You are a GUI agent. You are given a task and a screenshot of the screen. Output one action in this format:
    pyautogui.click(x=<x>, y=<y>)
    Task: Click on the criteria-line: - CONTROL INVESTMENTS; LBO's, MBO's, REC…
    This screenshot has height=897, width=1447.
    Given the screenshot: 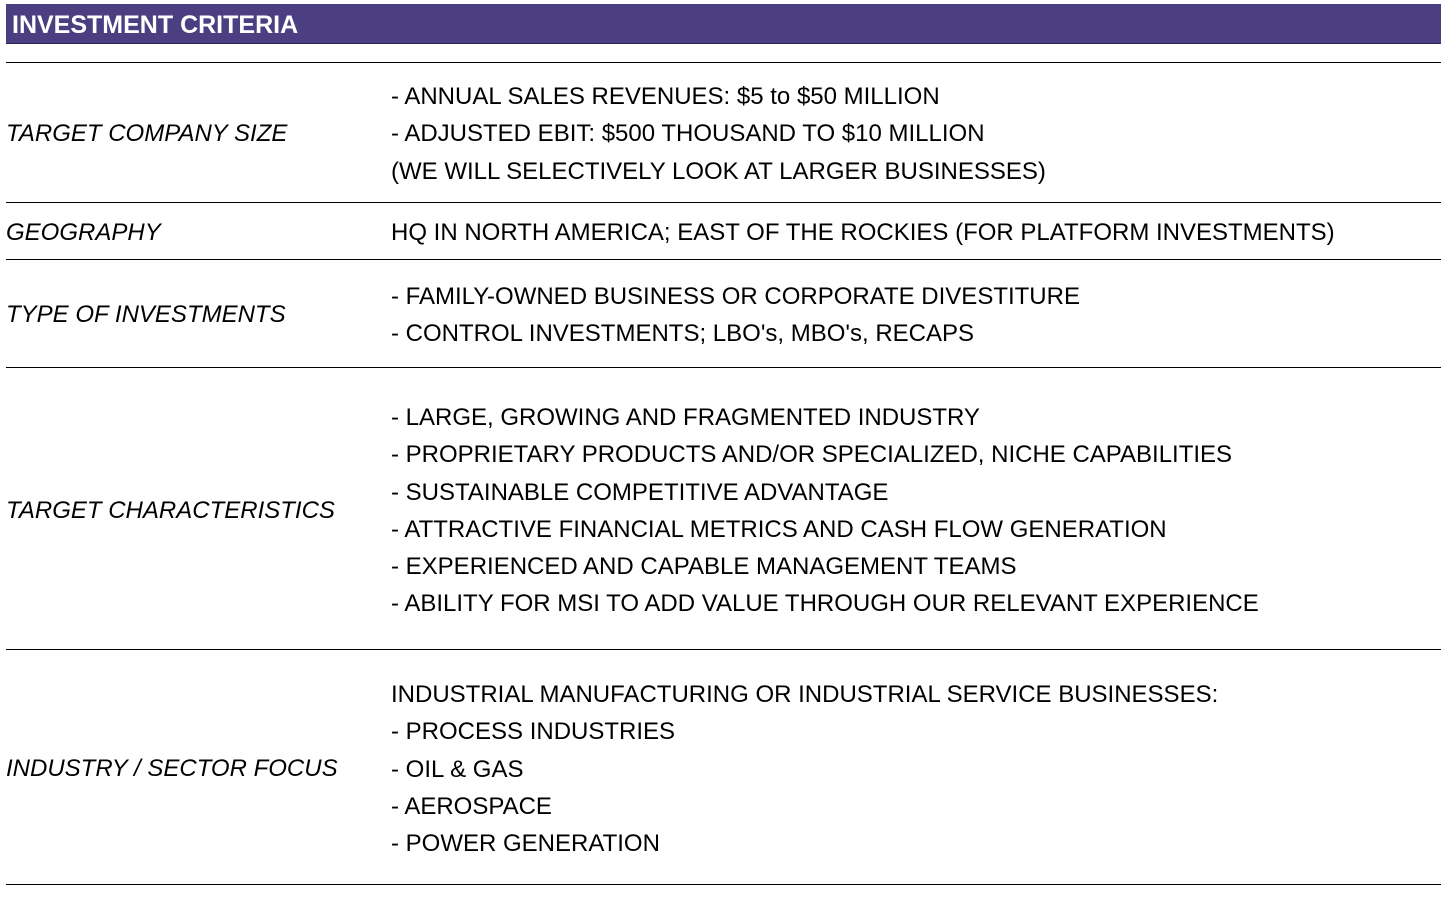 What is the action you would take?
    pyautogui.click(x=683, y=334)
    